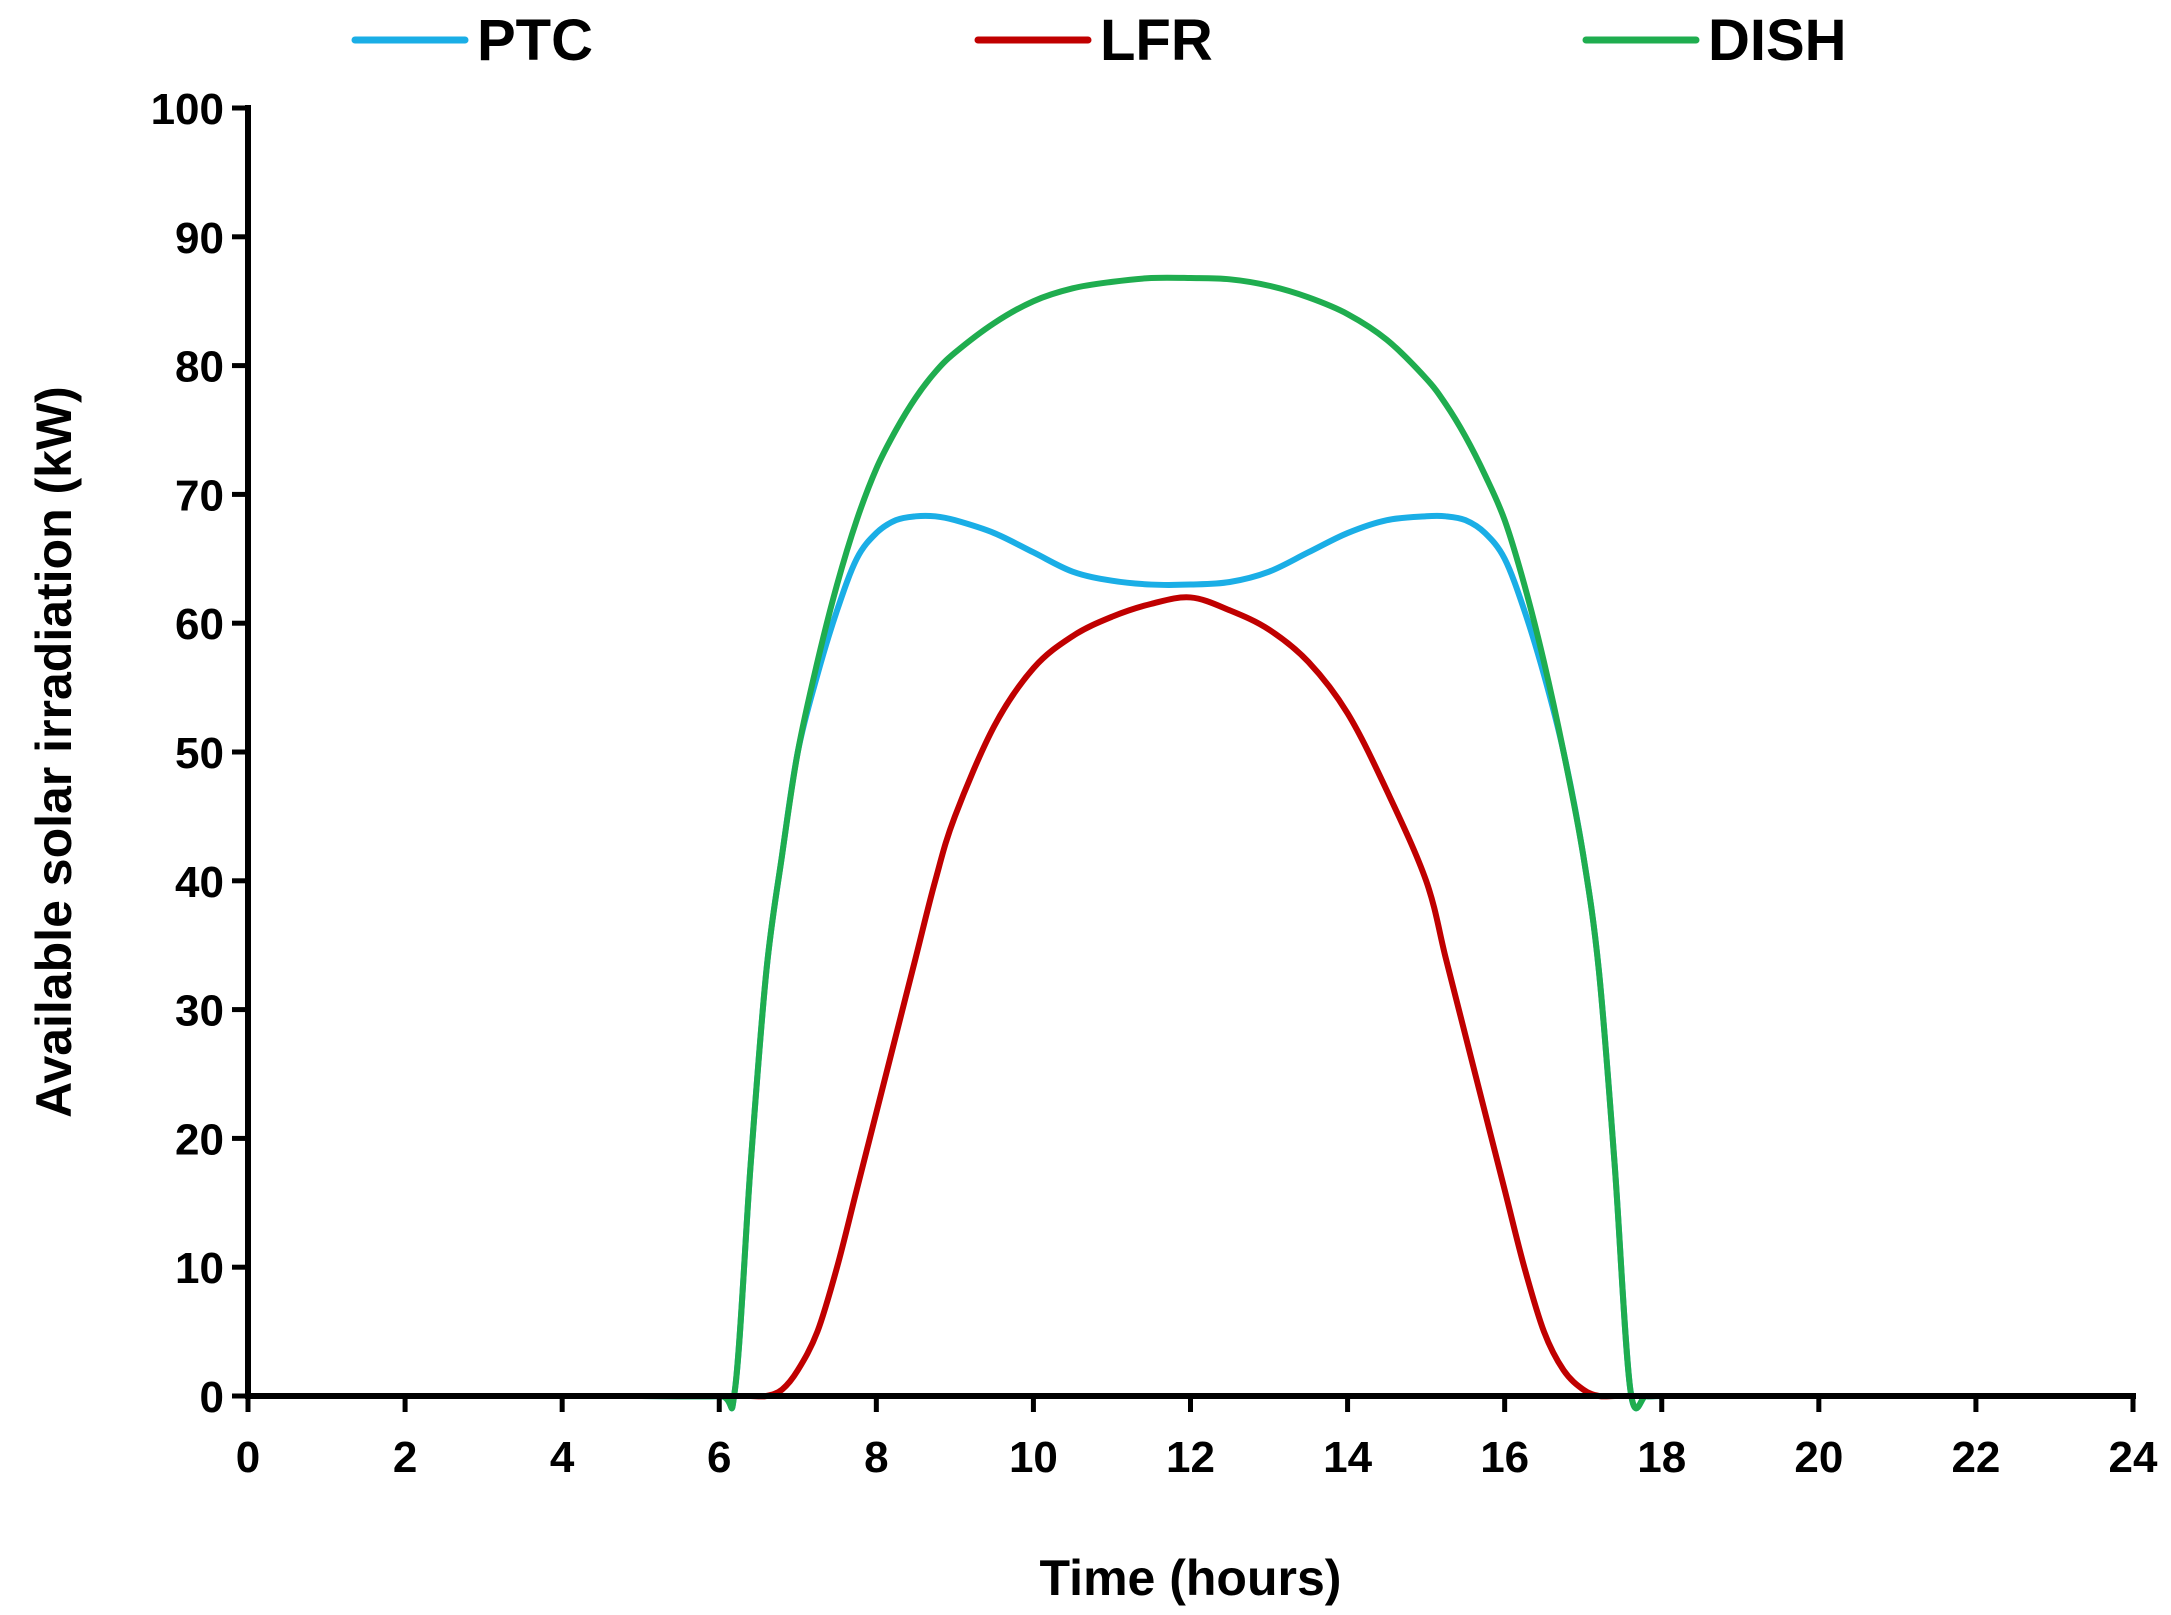 Image resolution: width=2171 pixels, height=1615 pixels. What do you see at coordinates (1093, 40) in the screenshot?
I see `legend-item-lfr: LFR` at bounding box center [1093, 40].